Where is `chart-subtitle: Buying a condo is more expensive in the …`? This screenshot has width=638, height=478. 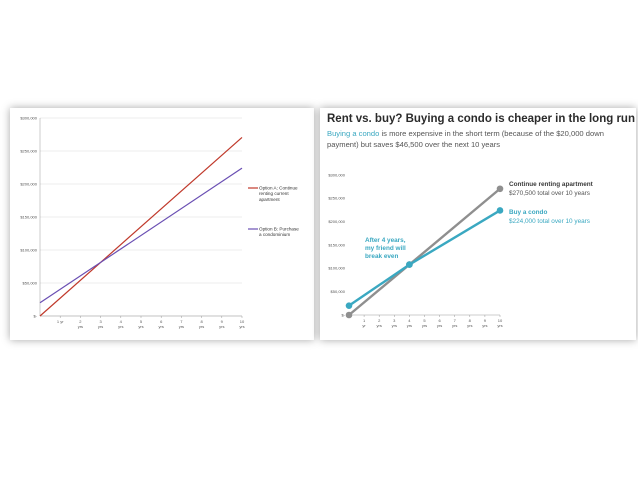 chart-subtitle: Buying a condo is more expensive in the … is located at coordinates (477, 139).